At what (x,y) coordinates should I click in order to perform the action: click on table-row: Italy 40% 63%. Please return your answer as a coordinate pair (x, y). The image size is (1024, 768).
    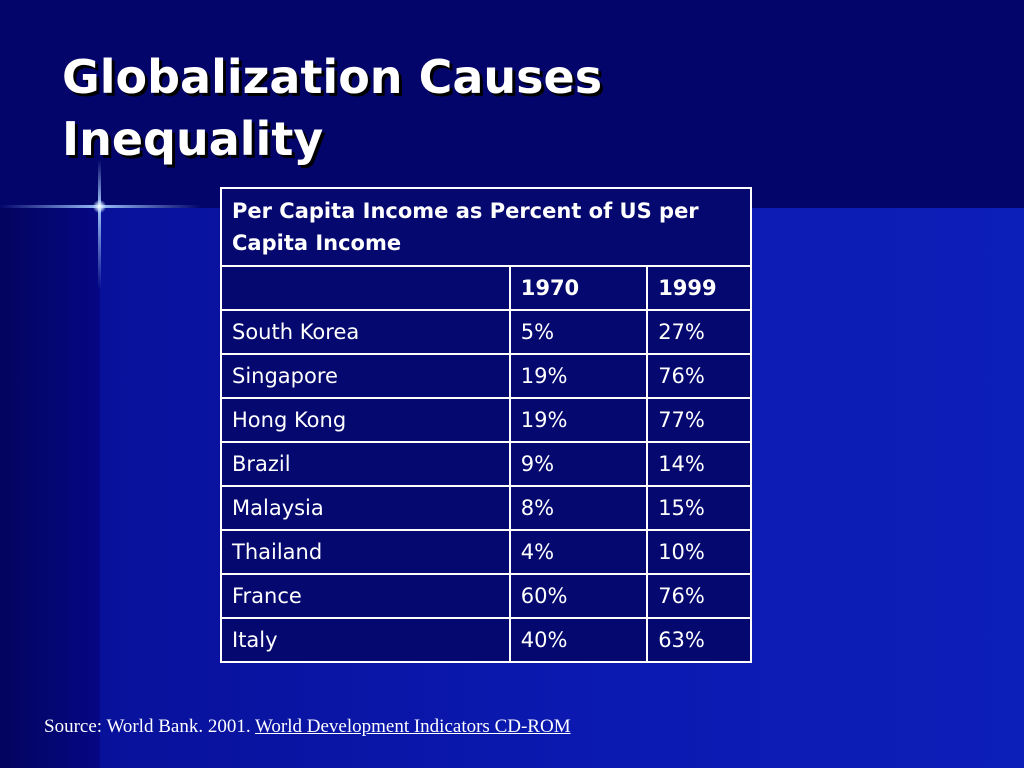
    Looking at the image, I should click on (486, 640).